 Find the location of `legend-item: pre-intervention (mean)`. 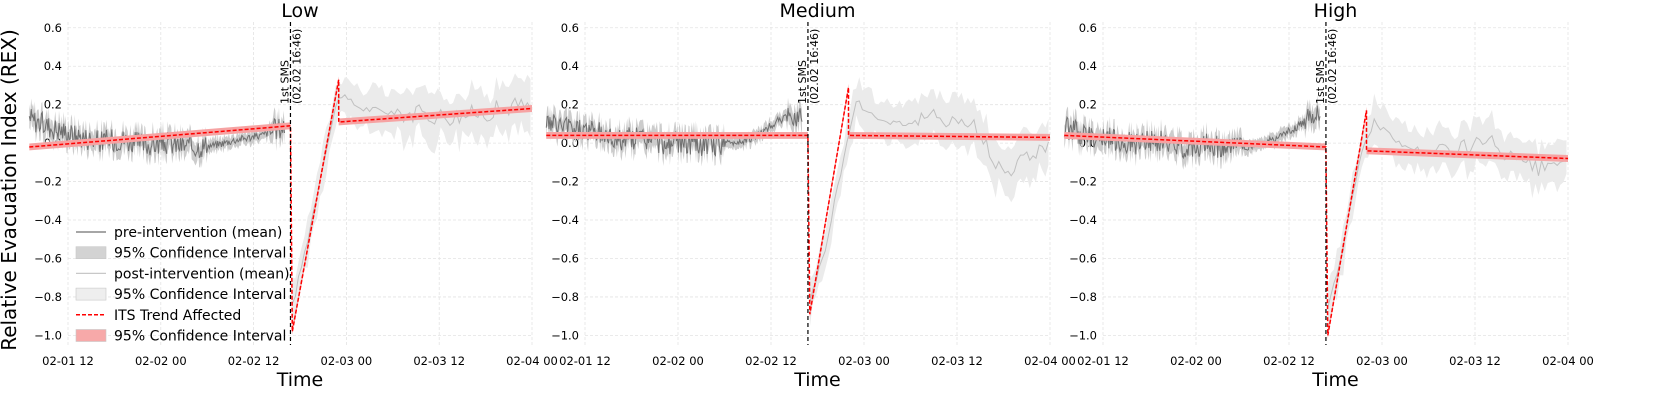

legend-item: pre-intervention (mean) is located at coordinates (179, 233).